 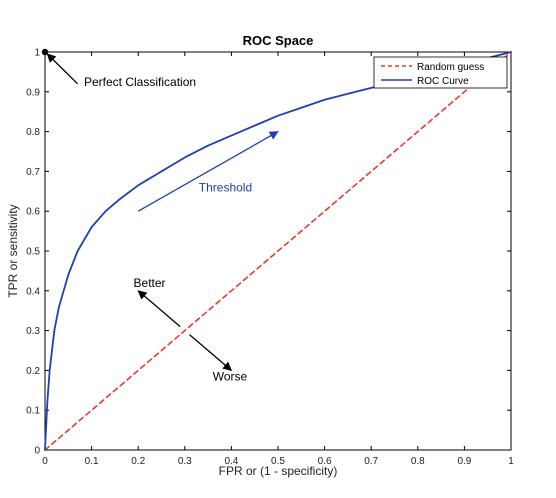 What do you see at coordinates (278, 40) in the screenshot?
I see `chart-title: ROC Space` at bounding box center [278, 40].